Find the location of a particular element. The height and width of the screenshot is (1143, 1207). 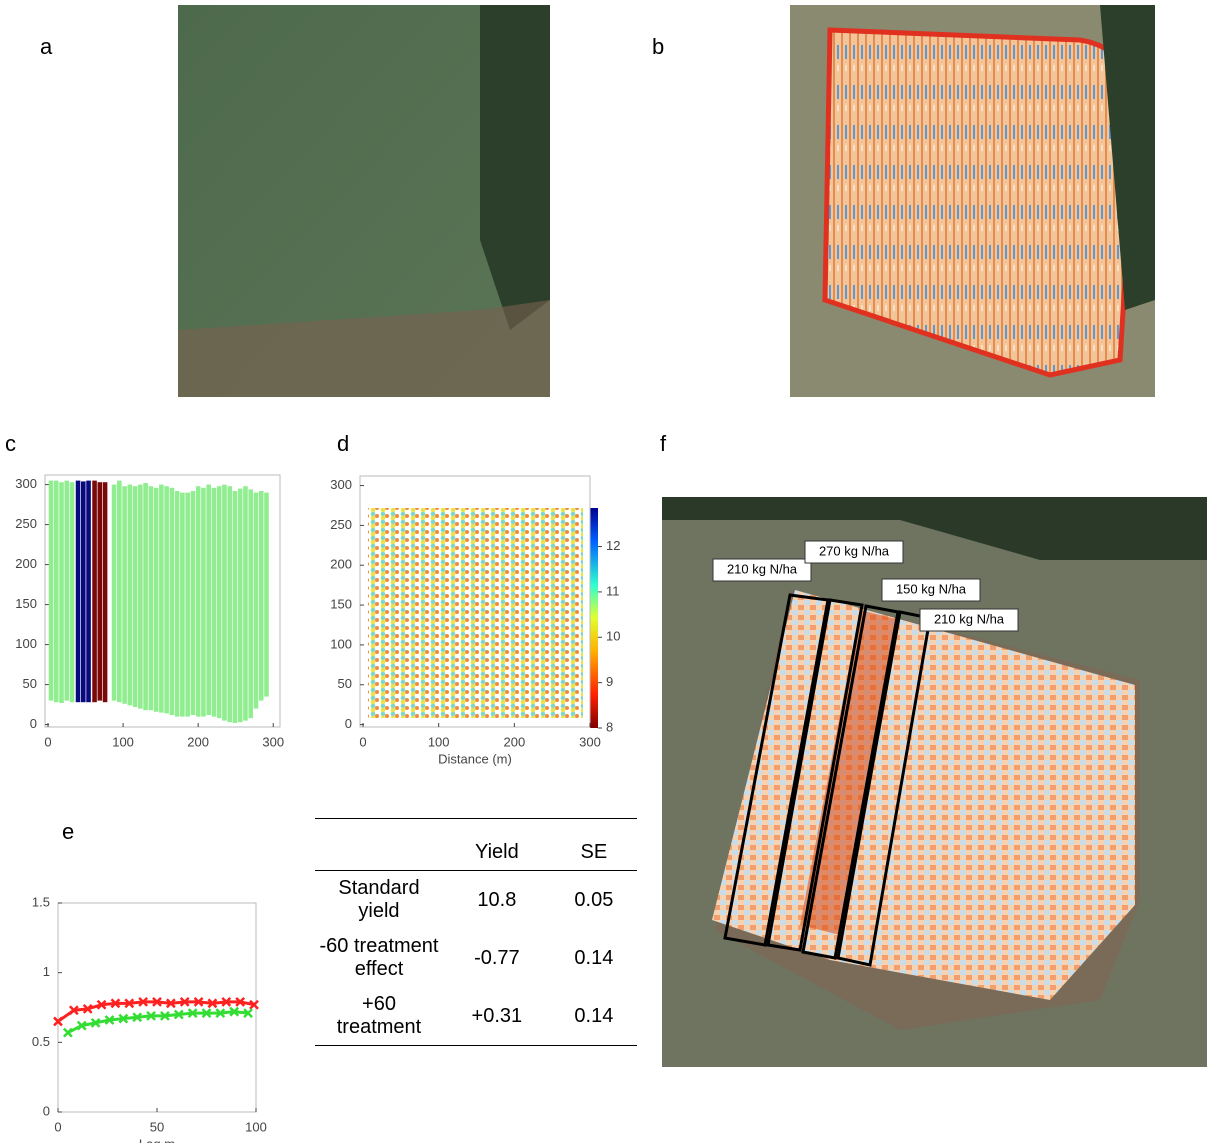

header-cell is located at coordinates (379, 844).